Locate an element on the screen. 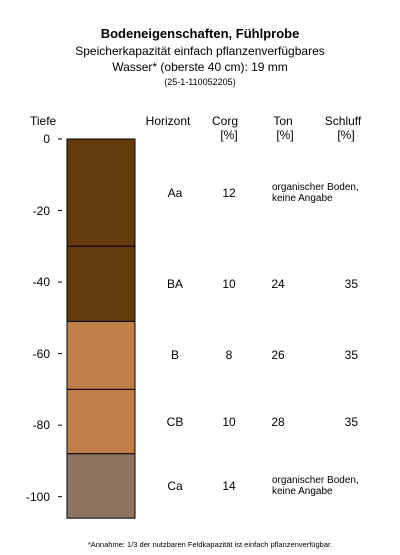  page-title: Bodeneigenschaften, Fühlprobe is located at coordinates (200, 33).